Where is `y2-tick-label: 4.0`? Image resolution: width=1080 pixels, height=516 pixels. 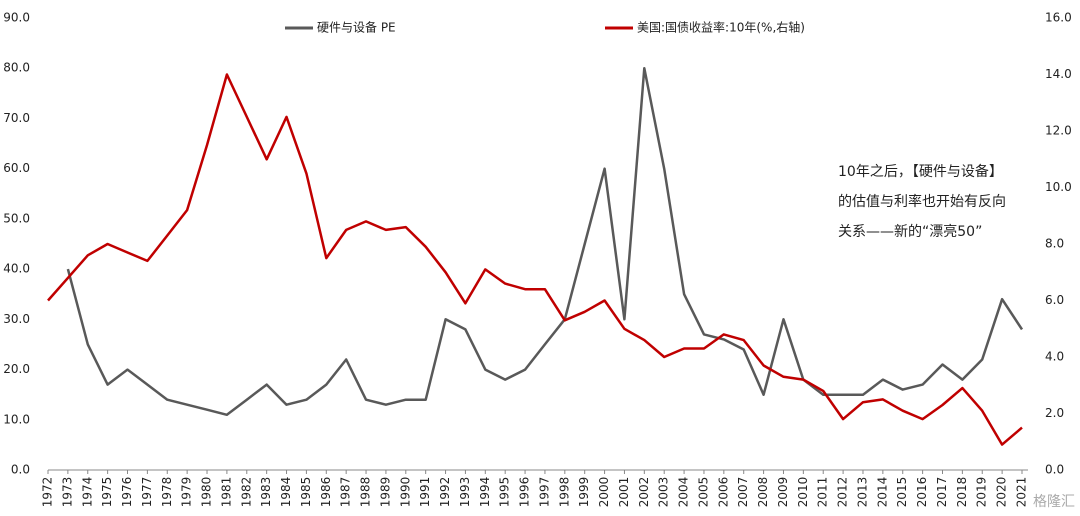
y2-tick-label: 4.0 is located at coordinates (1054, 357).